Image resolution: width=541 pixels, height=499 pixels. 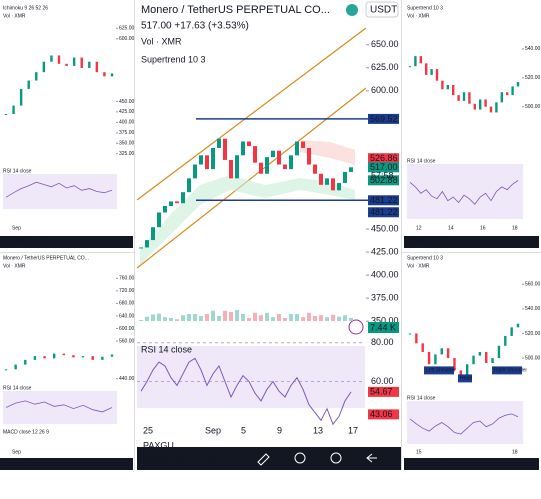 I want to click on countdown: 57:58, so click(x=382, y=176).